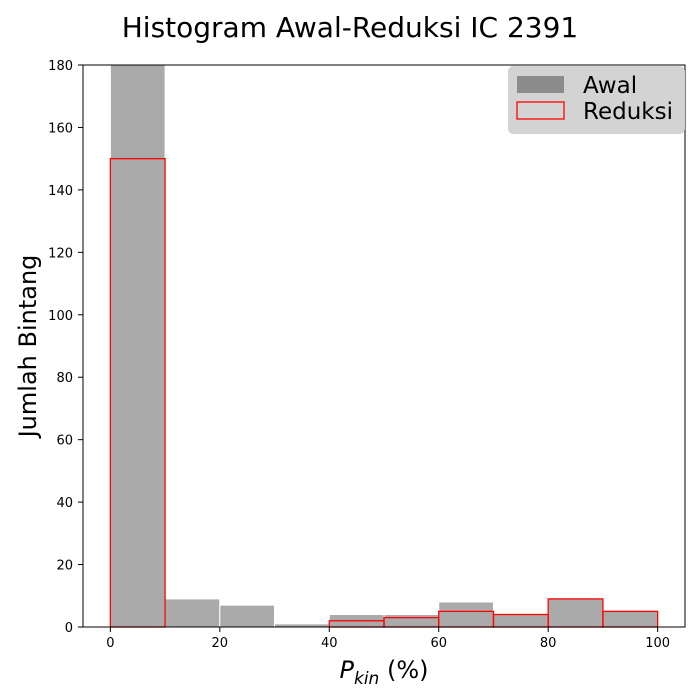 The width and height of the screenshot is (700, 700). What do you see at coordinates (220, 643) in the screenshot?
I see `x-tick-label: 20` at bounding box center [220, 643].